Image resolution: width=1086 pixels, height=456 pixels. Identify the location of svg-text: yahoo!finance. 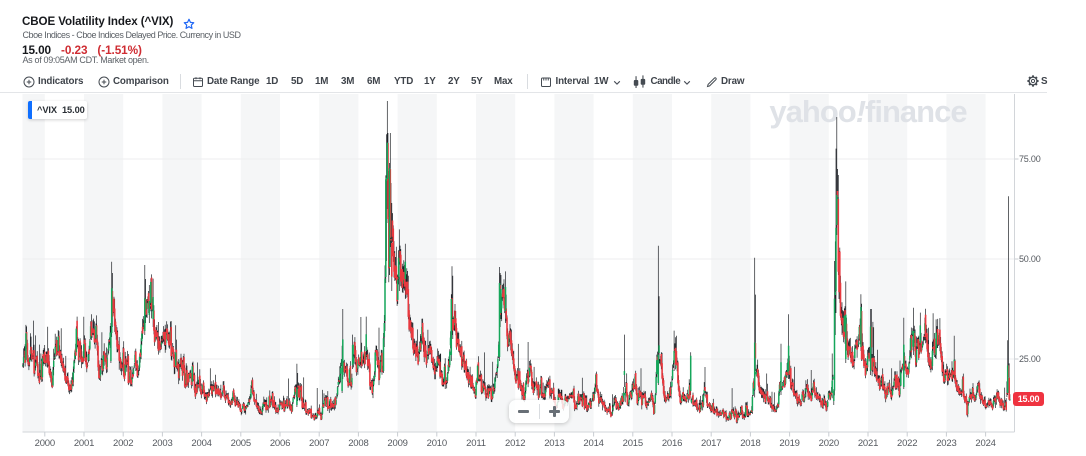
(868, 111).